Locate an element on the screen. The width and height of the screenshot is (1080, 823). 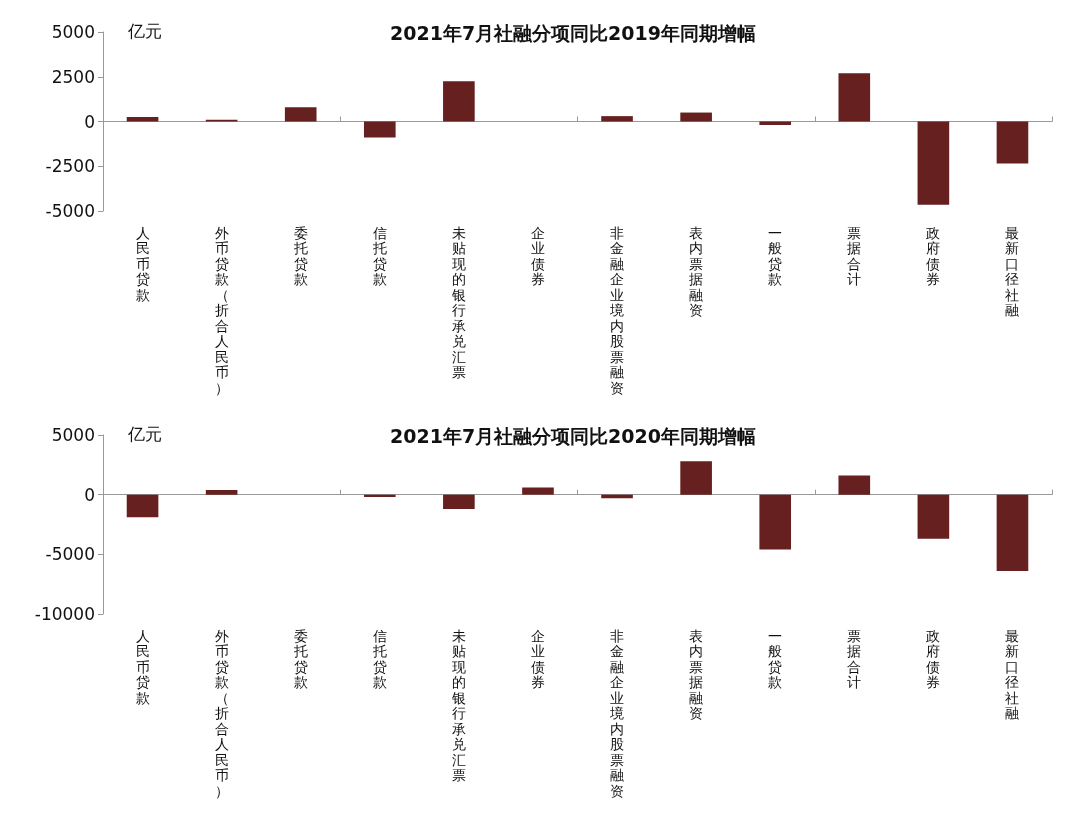
chart-title: 2021年7月社融分项同比2019年同期增幅 is located at coordinates (573, 32).